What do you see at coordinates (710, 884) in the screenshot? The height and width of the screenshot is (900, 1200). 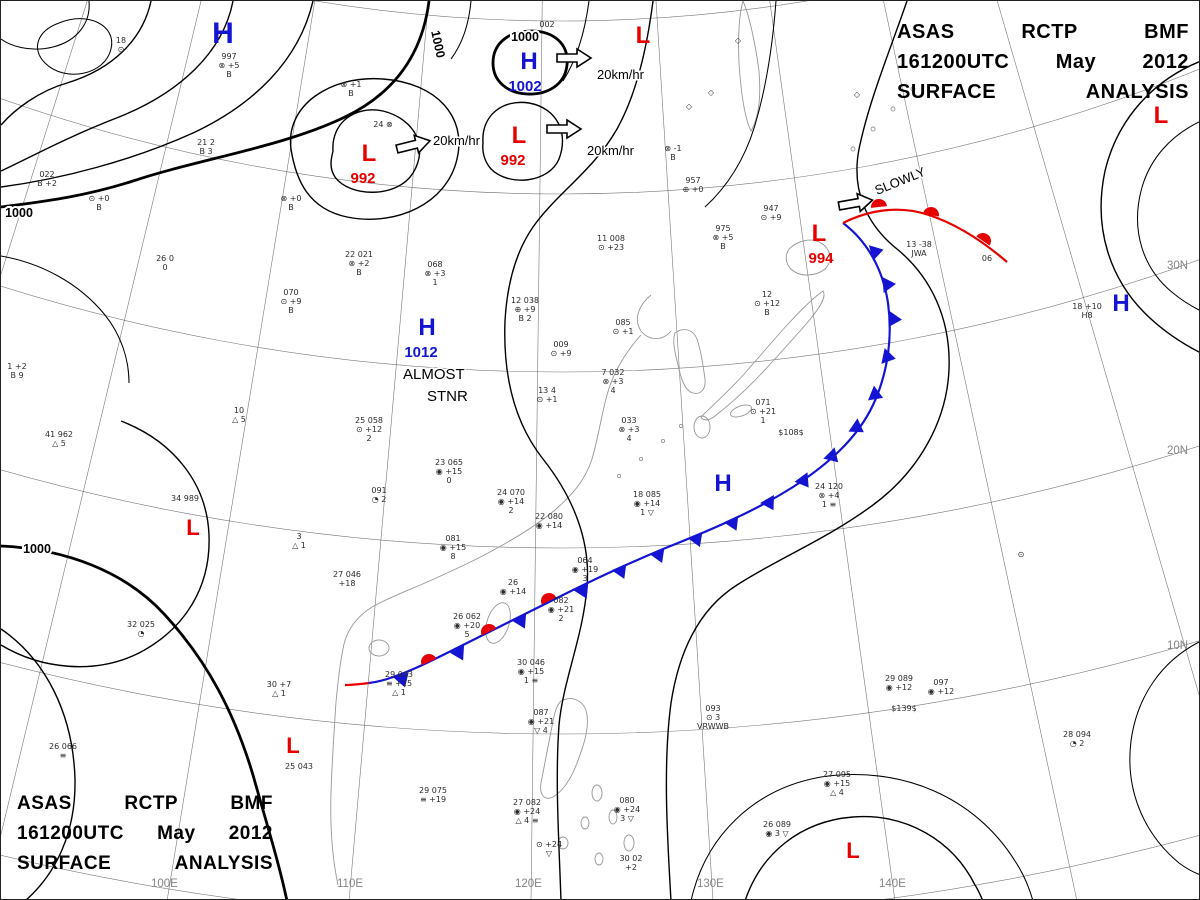 I see `graticule-label: 130E` at bounding box center [710, 884].